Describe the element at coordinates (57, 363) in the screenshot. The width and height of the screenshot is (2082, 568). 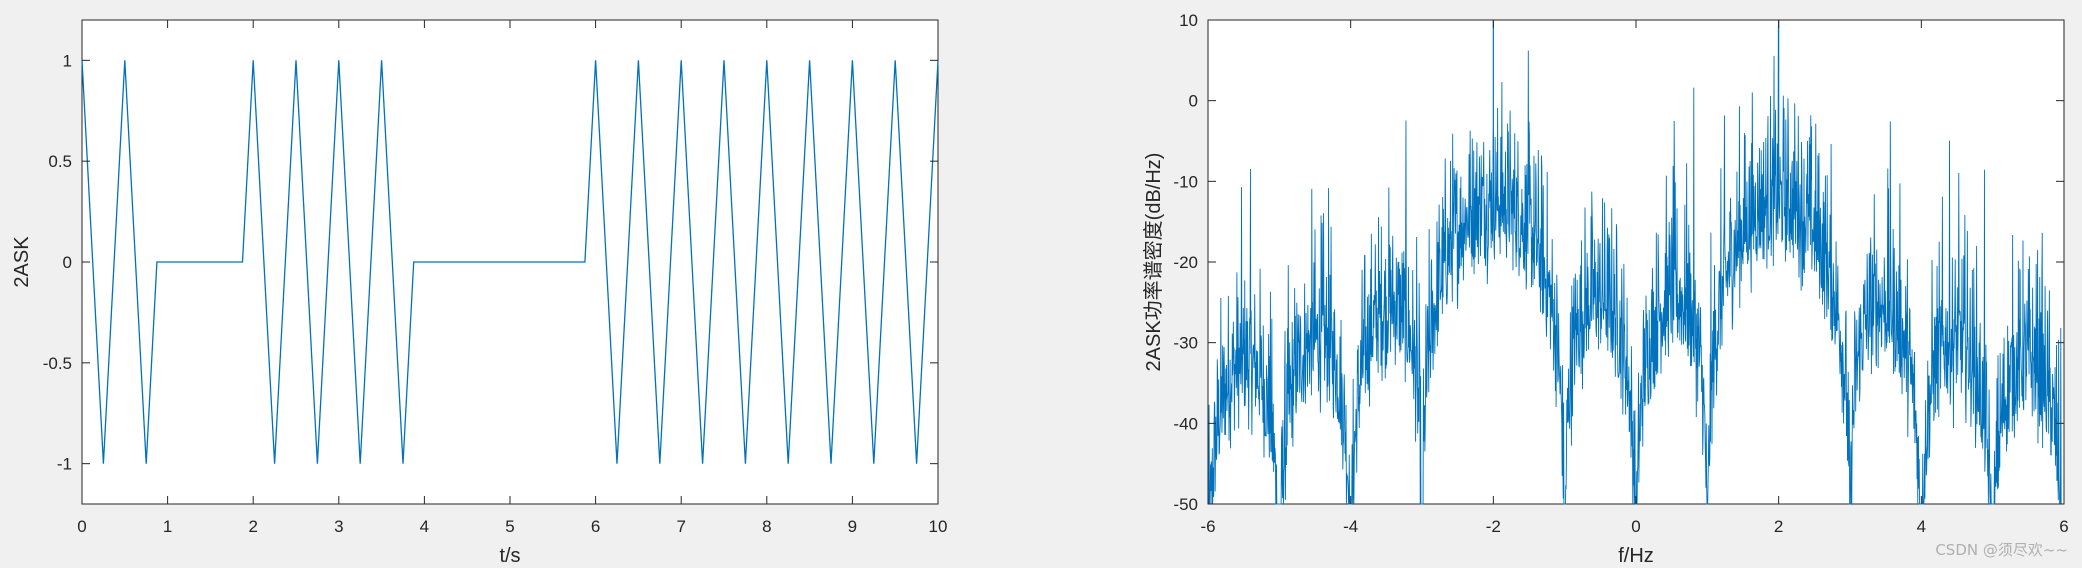
I see `time-domain-ytick-label: -0.5` at that location.